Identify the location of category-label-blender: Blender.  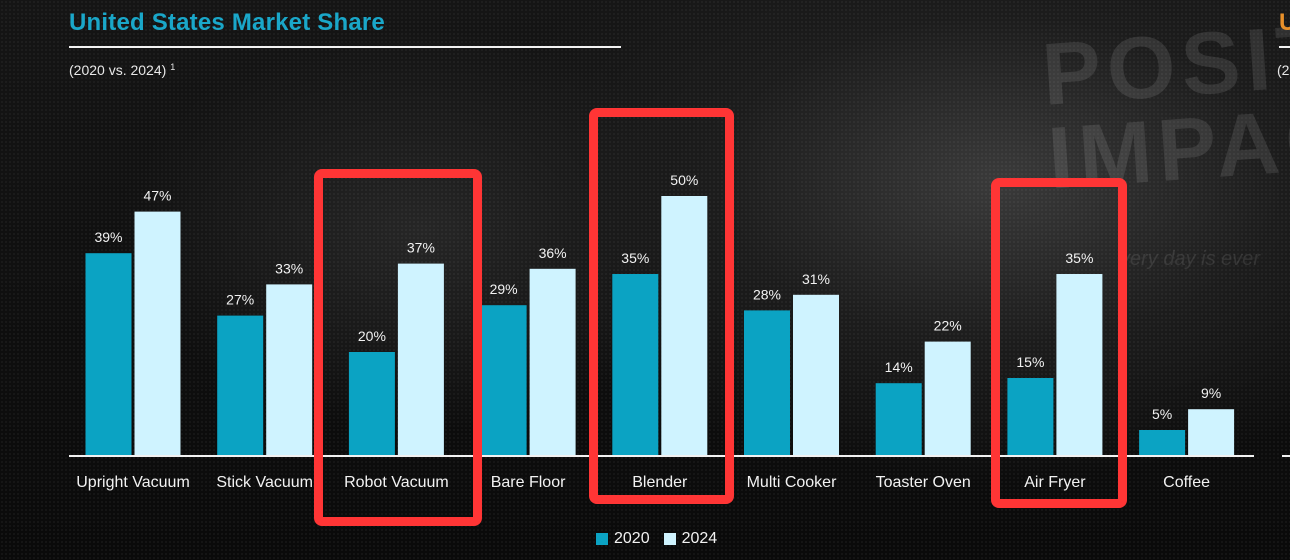
(660, 482).